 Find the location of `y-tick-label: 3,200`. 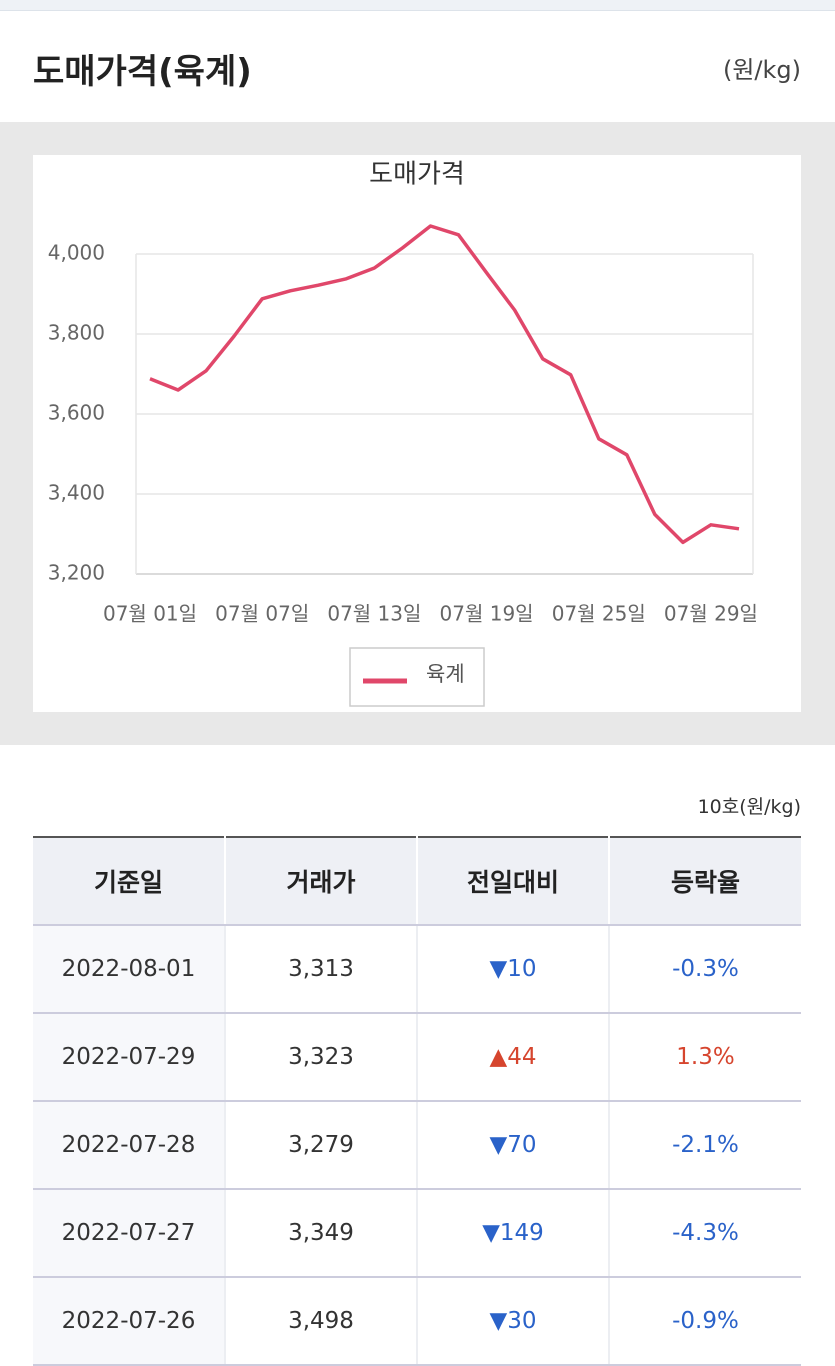

y-tick-label: 3,200 is located at coordinates (76, 573).